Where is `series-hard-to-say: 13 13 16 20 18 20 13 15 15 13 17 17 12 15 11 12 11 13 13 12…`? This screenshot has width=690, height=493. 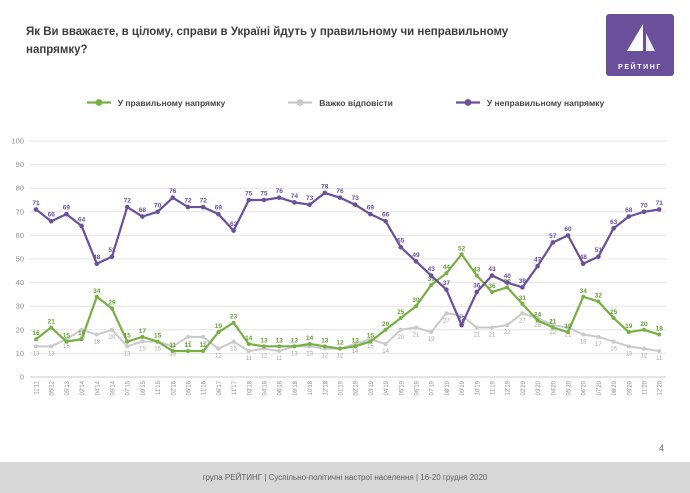
series-hard-to-say: 13 13 16 20 18 20 13 15 15 13 17 17 12 15 11 12 11 13 13 12… is located at coordinates (348, 336).